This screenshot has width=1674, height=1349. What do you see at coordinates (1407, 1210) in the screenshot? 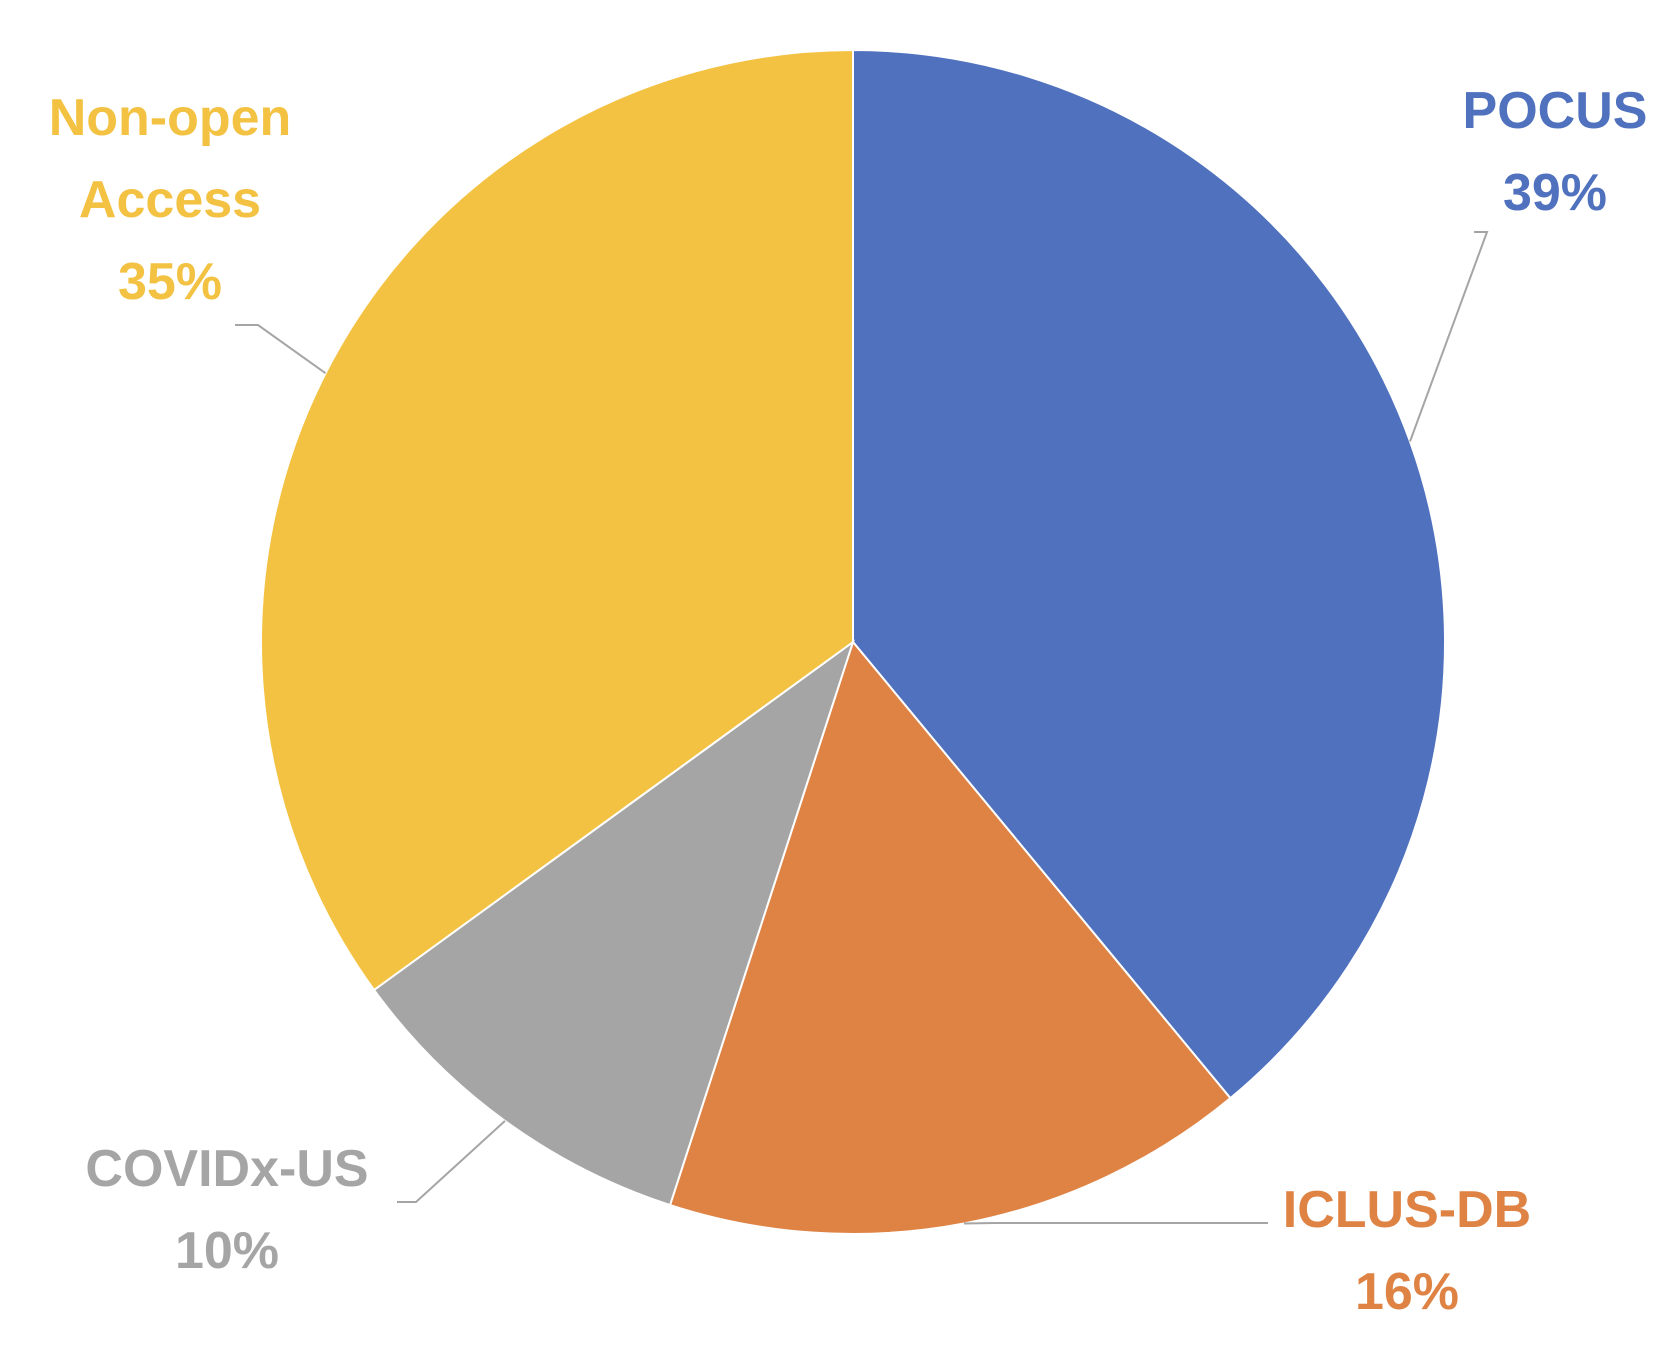
I see `data-label-name-iclus-db: ICLUS-DB` at bounding box center [1407, 1210].